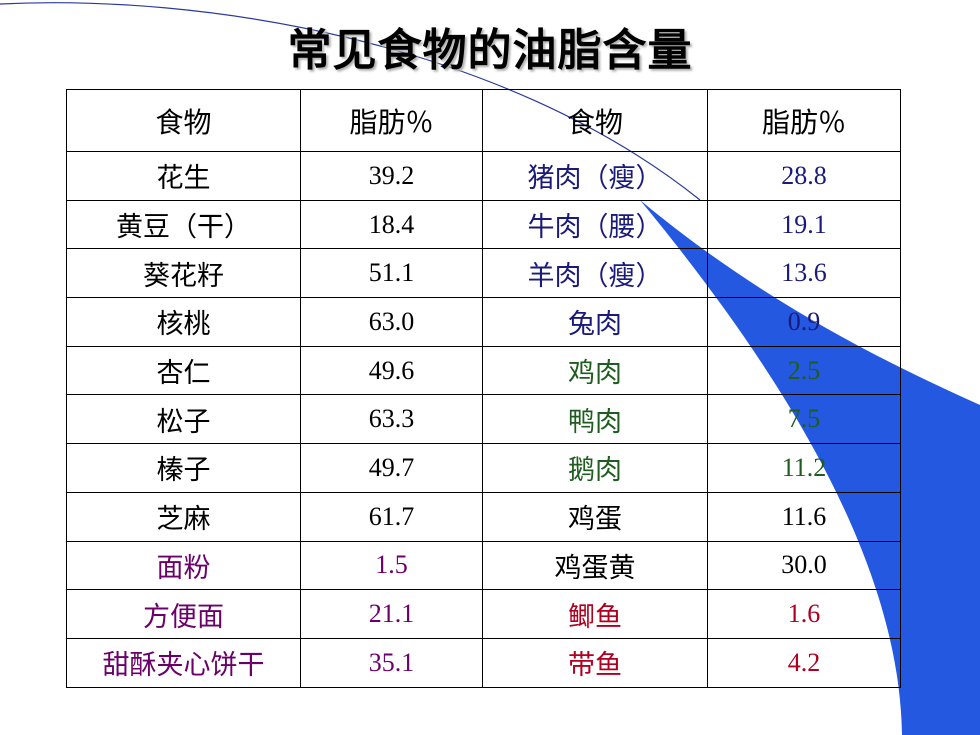 This screenshot has width=980, height=735. Describe the element at coordinates (804, 419) in the screenshot. I see `fat-cell-right: 7.5` at that location.